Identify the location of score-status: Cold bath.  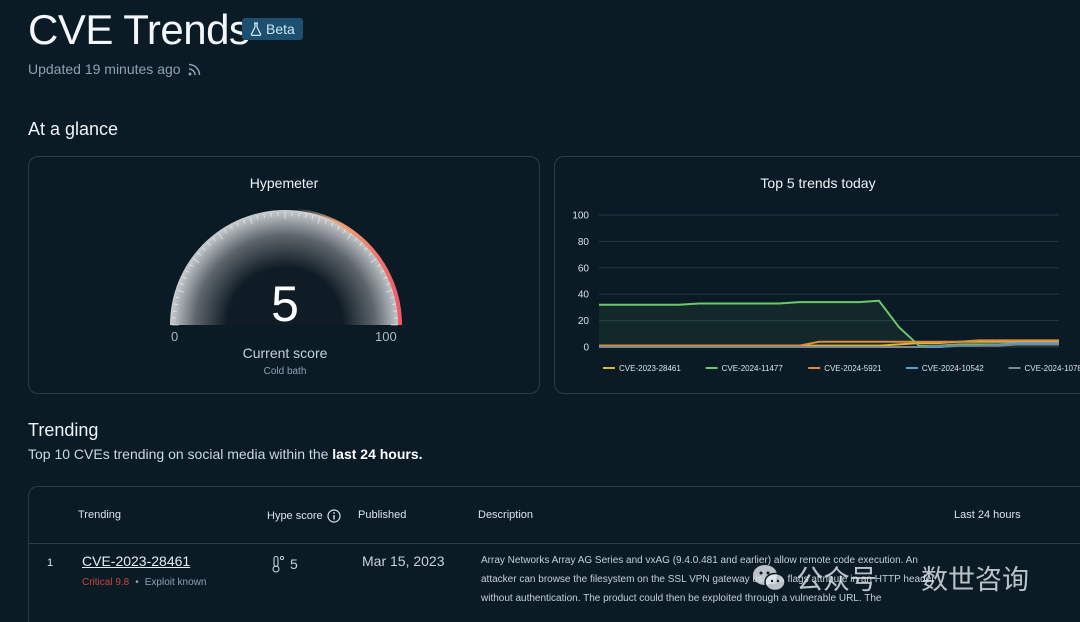
(285, 371).